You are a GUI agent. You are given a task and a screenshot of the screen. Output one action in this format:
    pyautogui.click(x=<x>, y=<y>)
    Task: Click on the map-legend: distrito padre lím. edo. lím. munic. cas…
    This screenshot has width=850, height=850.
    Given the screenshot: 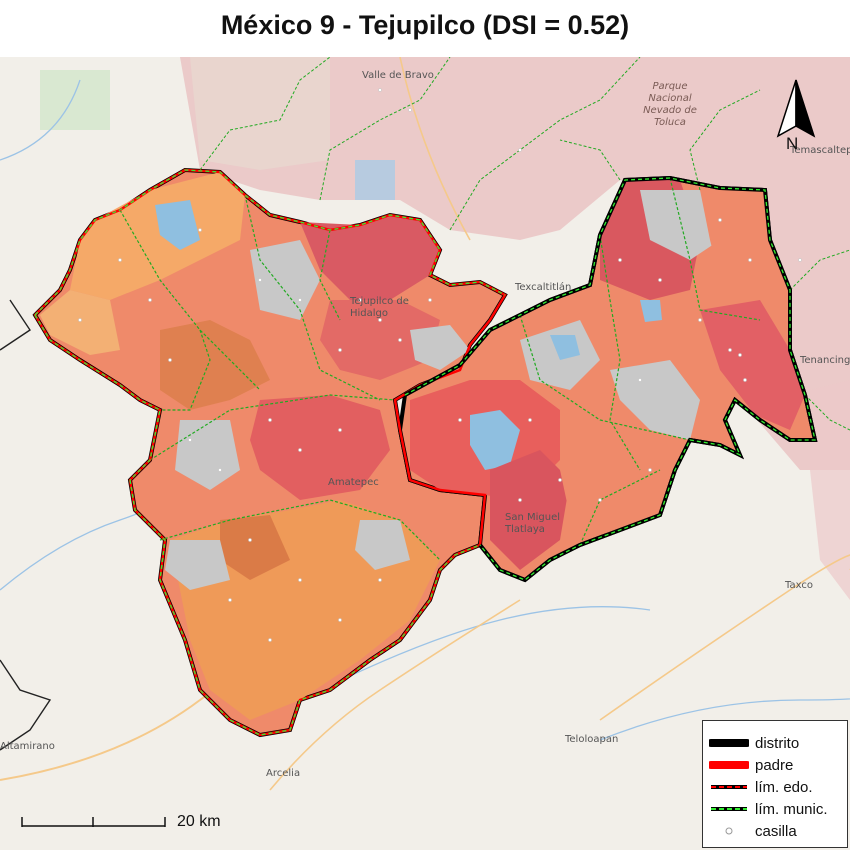 What is the action you would take?
    pyautogui.click(x=775, y=784)
    